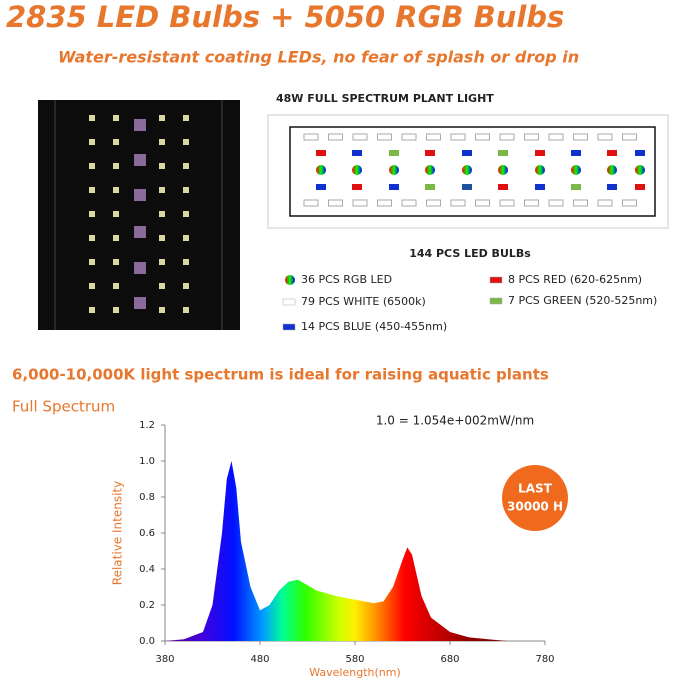 This screenshot has height=682, width=679. I want to click on diagram-board, so click(472, 171).